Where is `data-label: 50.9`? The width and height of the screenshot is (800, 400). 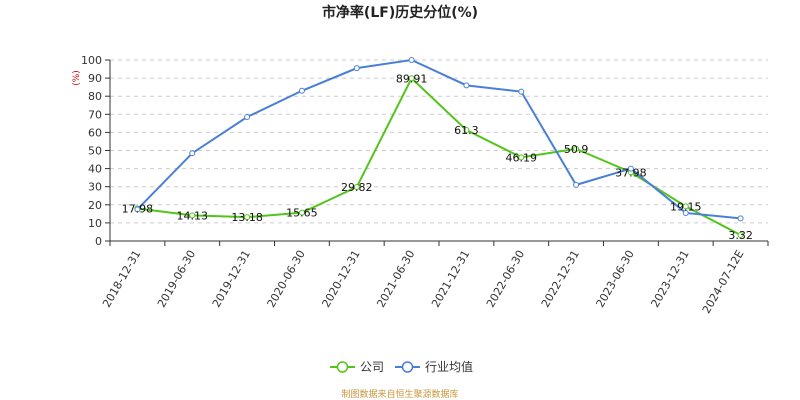
data-label: 50.9 is located at coordinates (576, 149).